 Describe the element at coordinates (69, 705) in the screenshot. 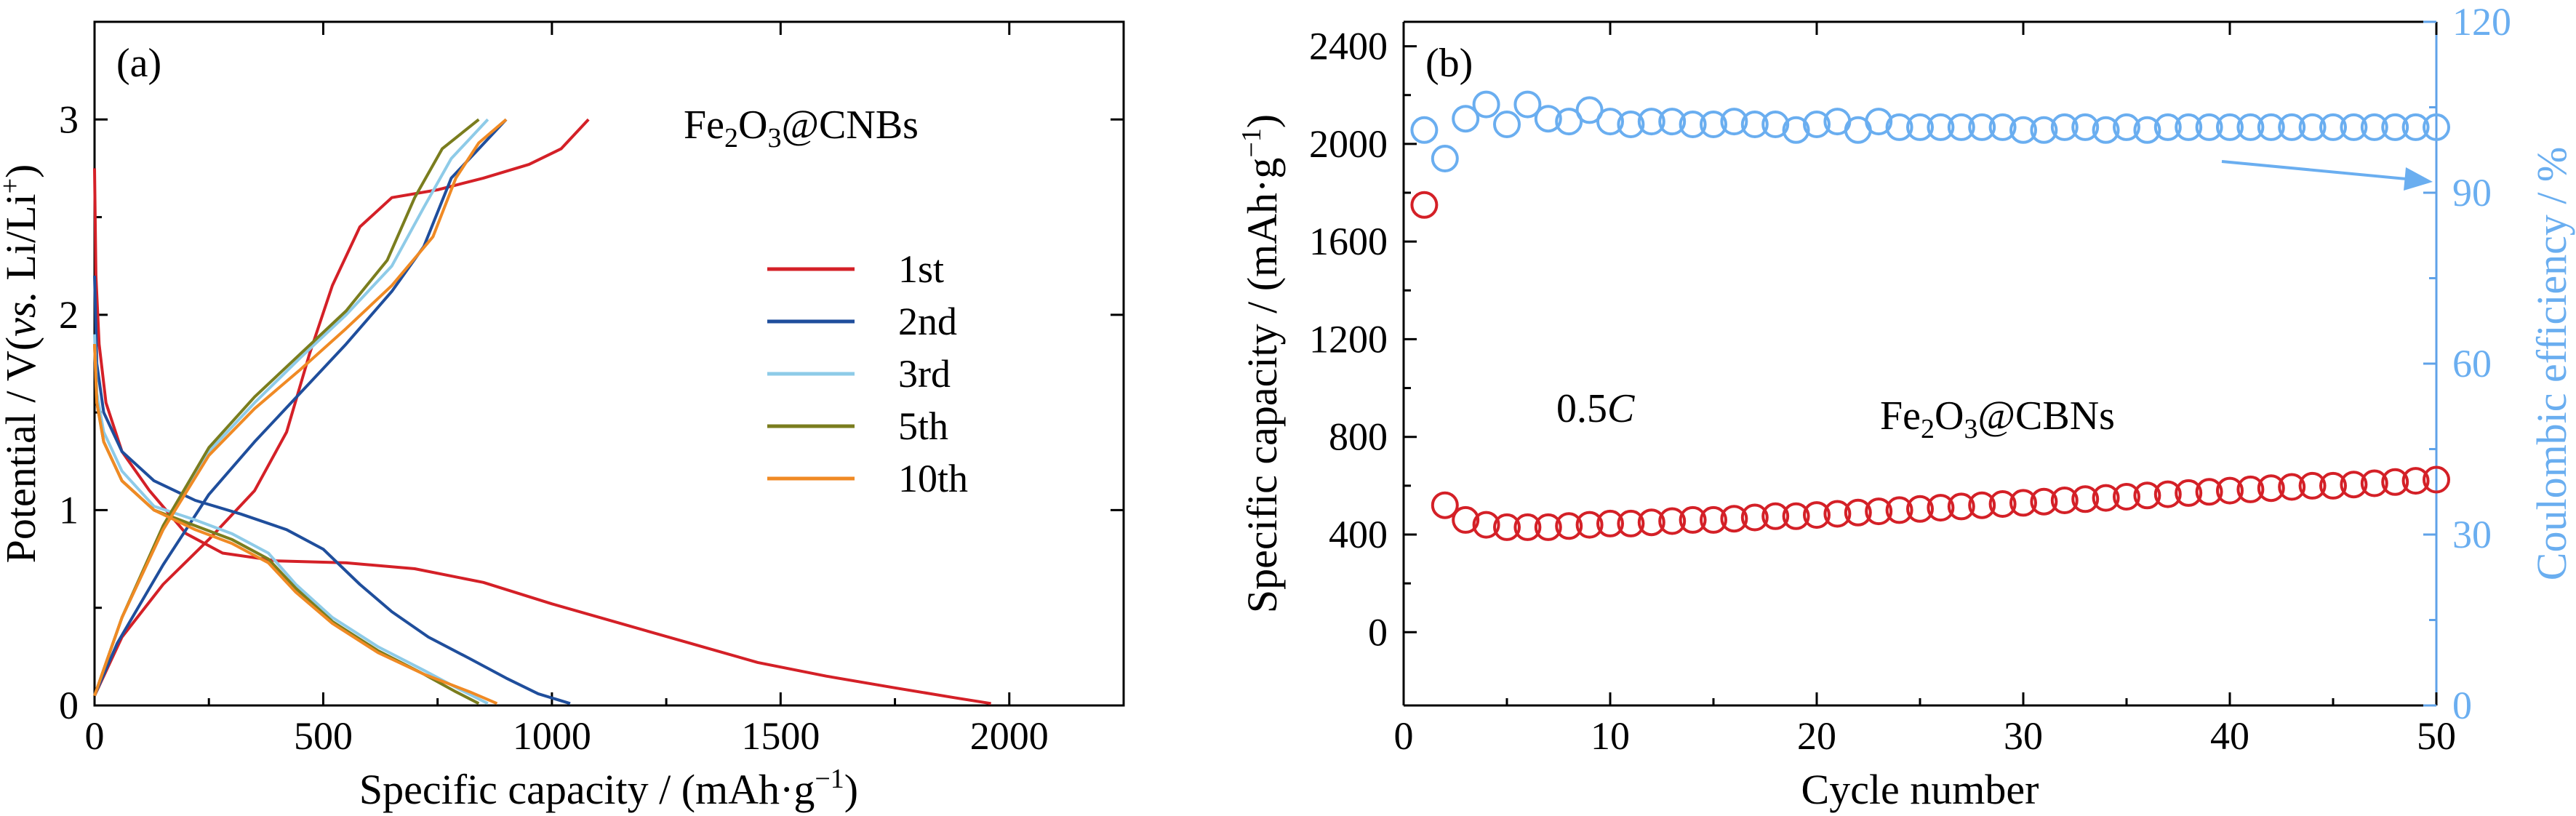

I see `panel-a-y-tick-label: 0` at that location.